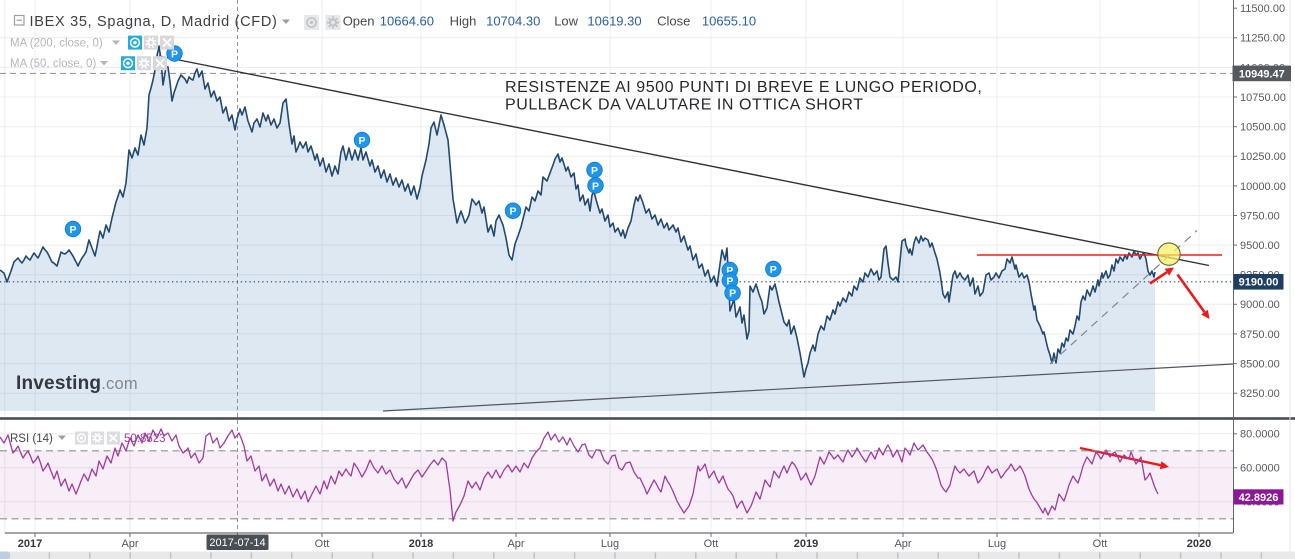  Describe the element at coordinates (806, 544) in the screenshot. I see `svg-text: 2019` at that location.